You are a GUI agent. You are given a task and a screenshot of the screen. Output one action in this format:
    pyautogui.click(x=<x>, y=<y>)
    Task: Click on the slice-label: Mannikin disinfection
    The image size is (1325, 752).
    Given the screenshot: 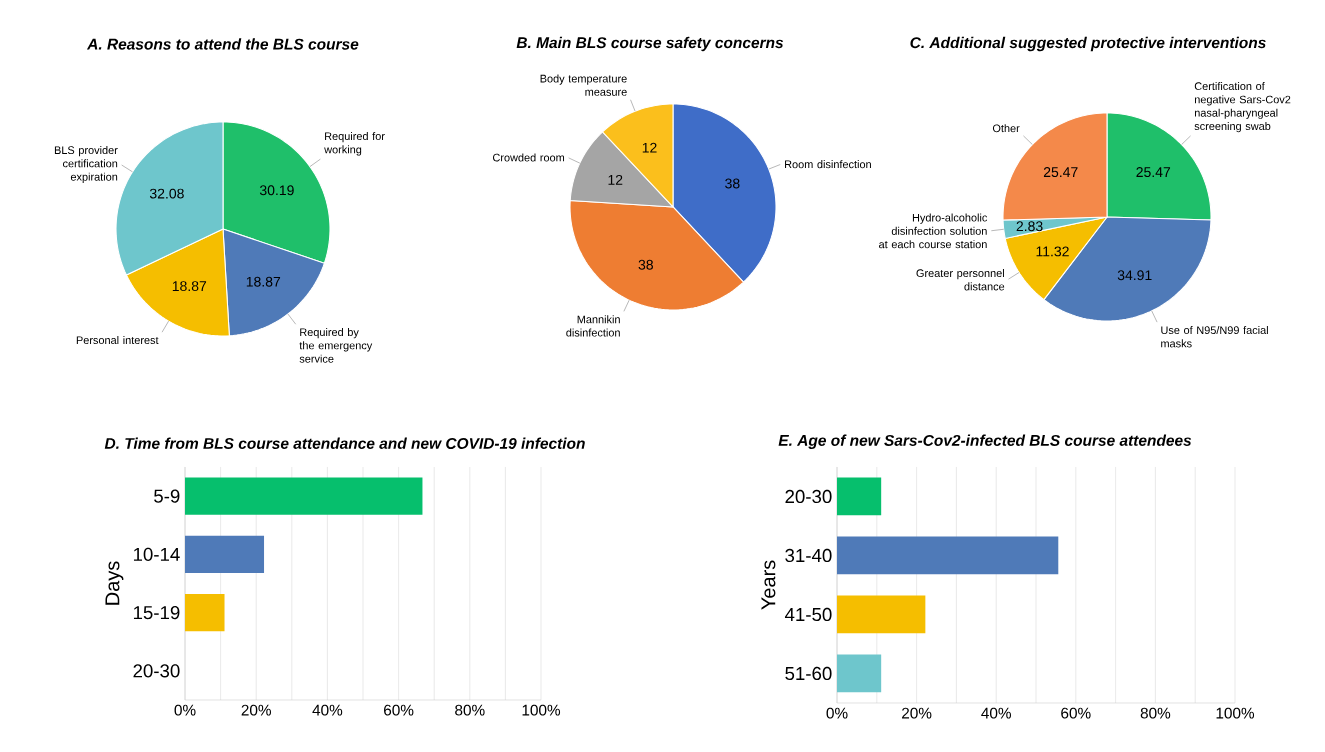 What is the action you would take?
    pyautogui.click(x=593, y=326)
    